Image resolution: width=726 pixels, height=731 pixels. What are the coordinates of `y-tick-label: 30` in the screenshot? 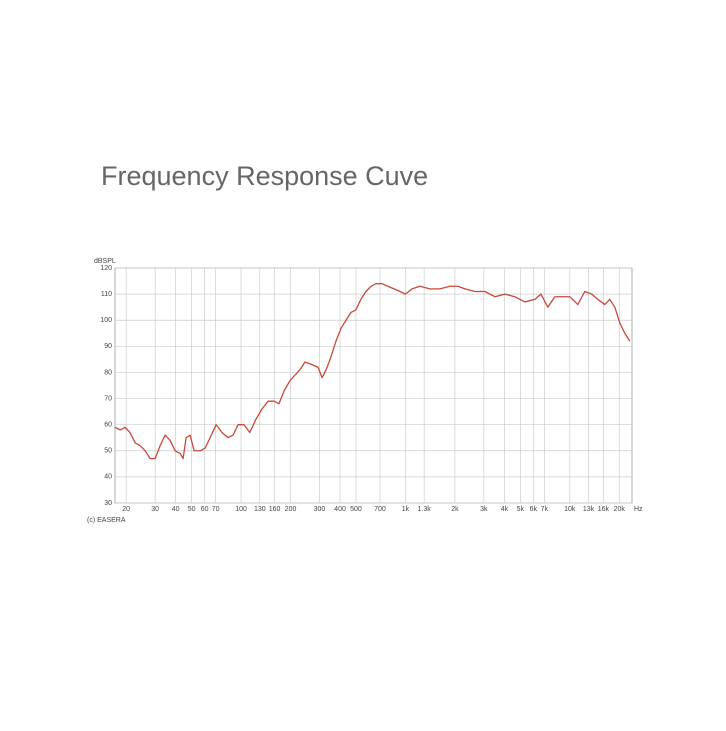 It's located at (108, 503).